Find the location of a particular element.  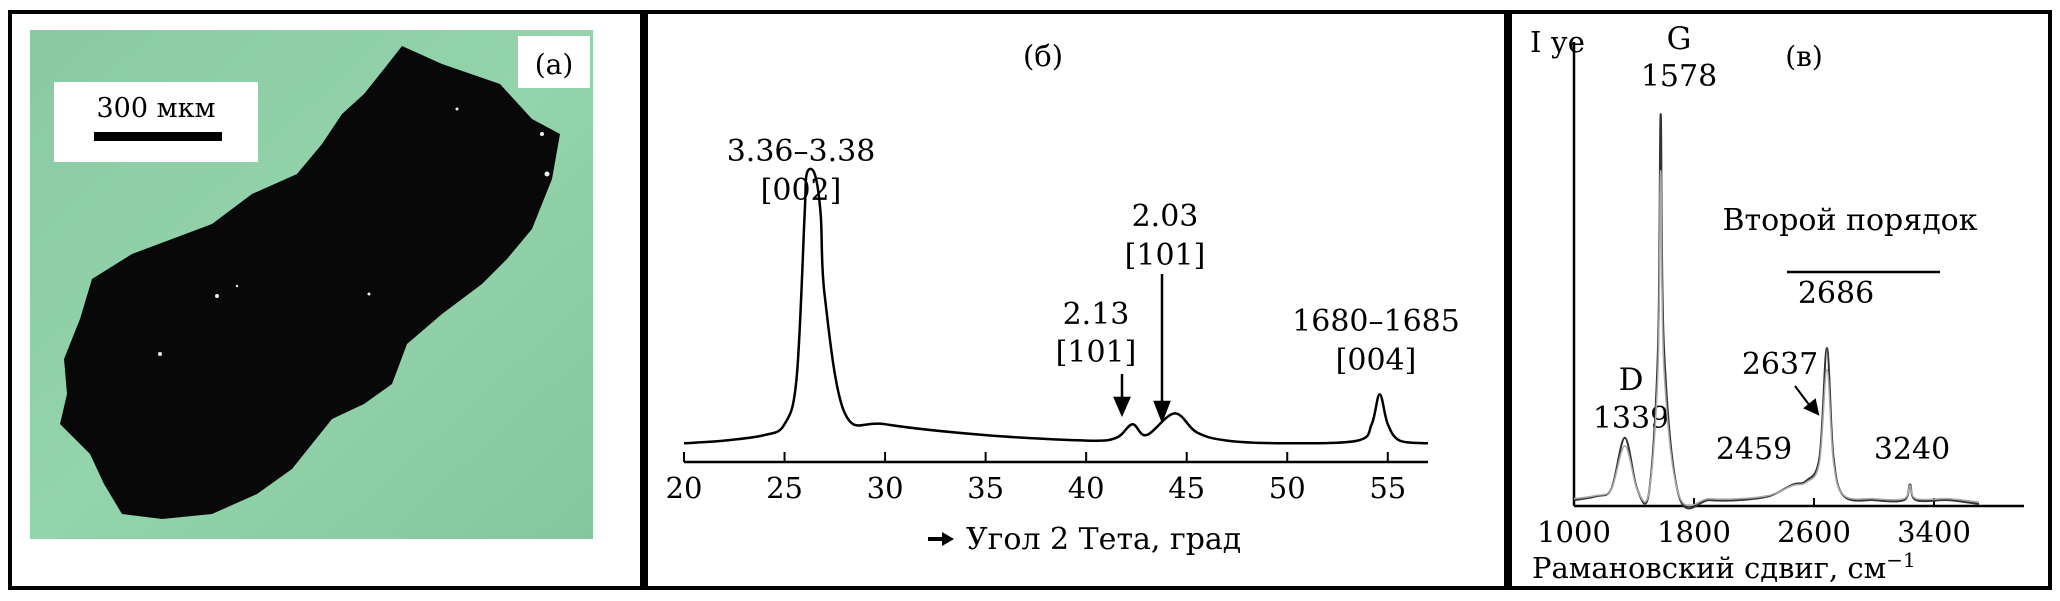

ann-002-line2: [002] is located at coordinates (801, 190).